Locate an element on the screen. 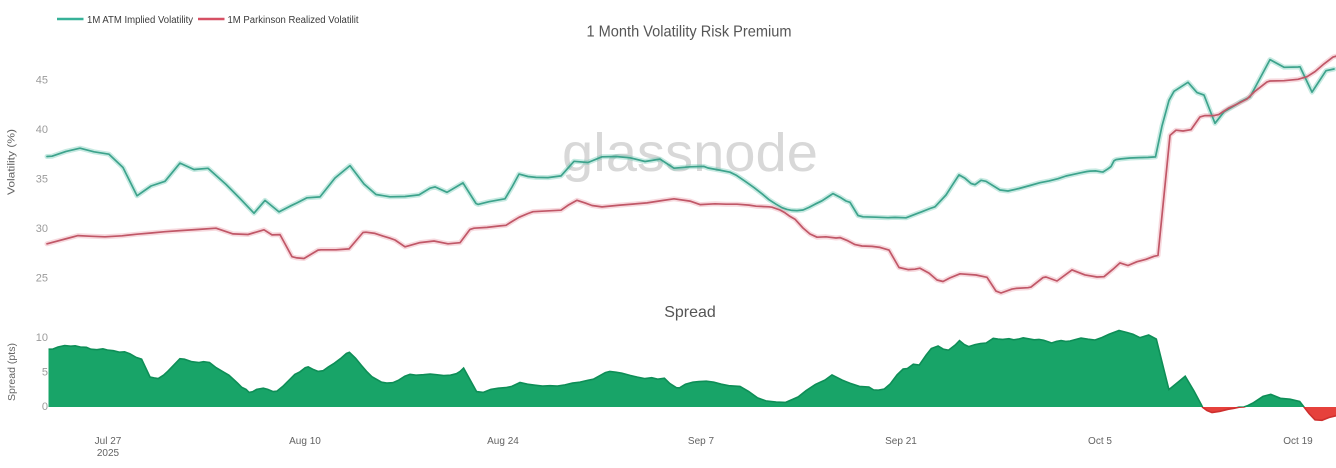 The height and width of the screenshot is (468, 1336). svg-text: Sep 7 is located at coordinates (701, 441).